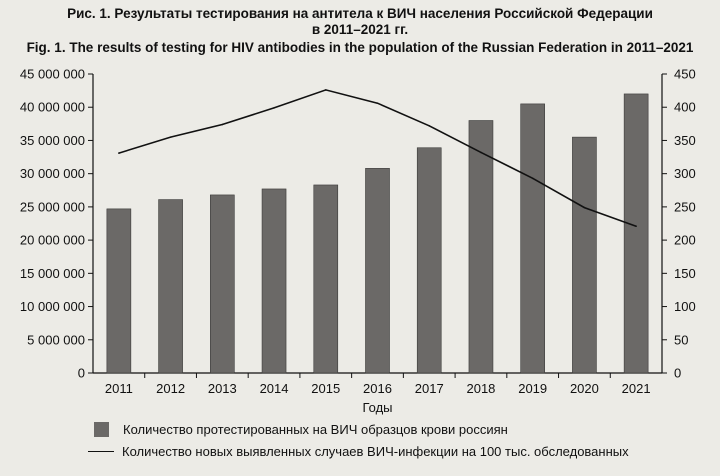  Describe the element at coordinates (52, 140) in the screenshot. I see `y-left-tick-label: 35 000 000` at that location.